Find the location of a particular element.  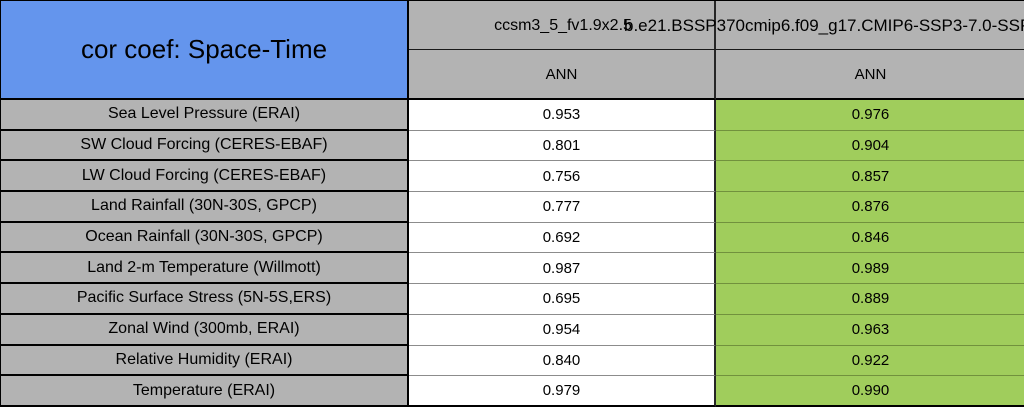

table-title-cell: cor coef: Space-Time is located at coordinates (205, 50).